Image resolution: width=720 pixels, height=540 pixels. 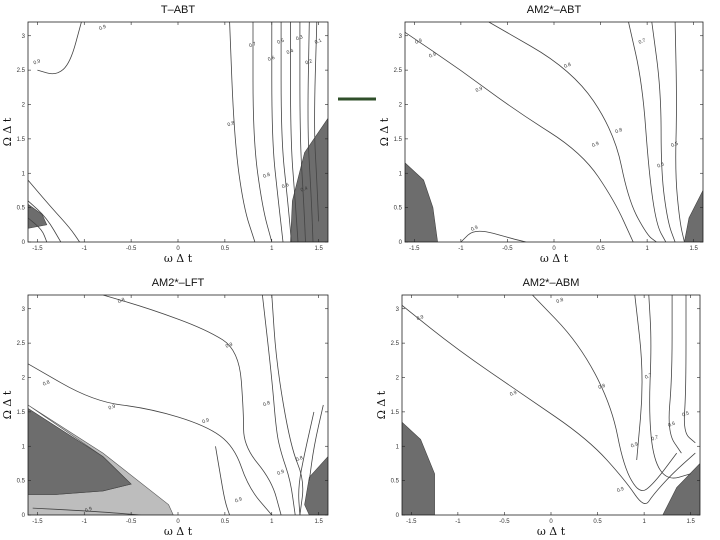 I want to click on chart-title: T–ABT, so click(x=178, y=10).